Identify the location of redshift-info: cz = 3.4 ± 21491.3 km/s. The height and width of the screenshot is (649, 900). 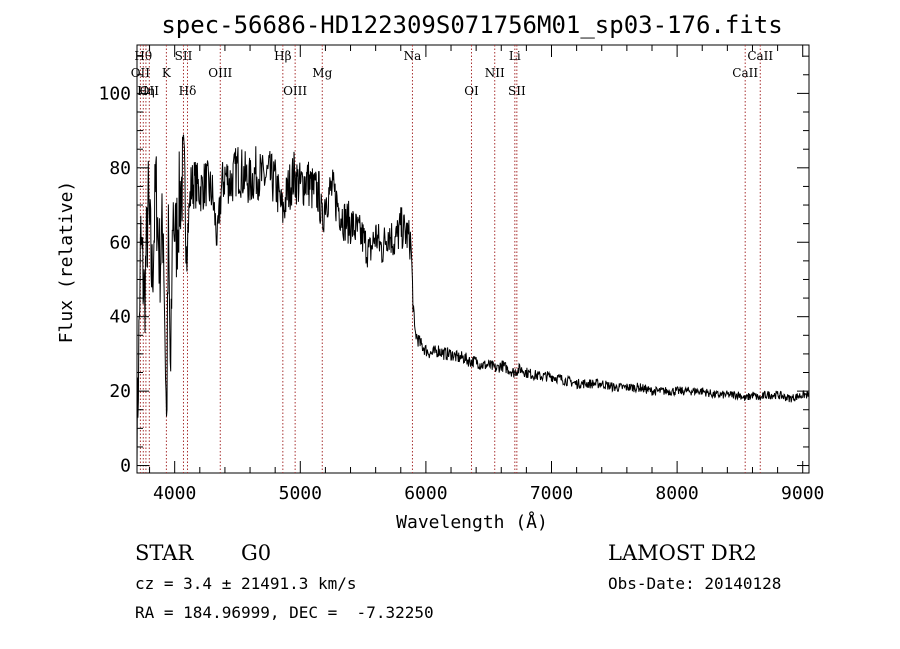
(246, 583).